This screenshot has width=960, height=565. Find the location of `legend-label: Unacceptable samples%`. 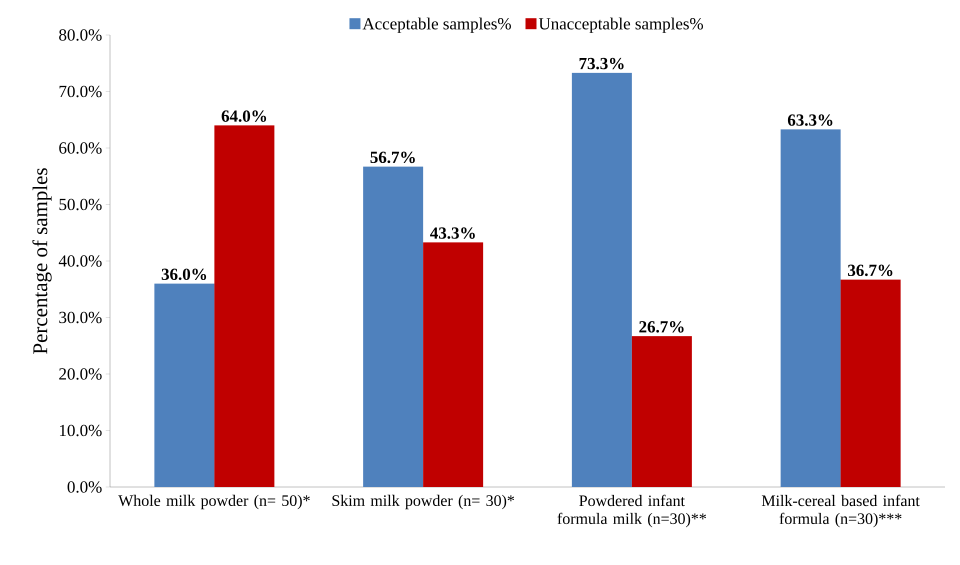

legend-label: Unacceptable samples% is located at coordinates (621, 25).